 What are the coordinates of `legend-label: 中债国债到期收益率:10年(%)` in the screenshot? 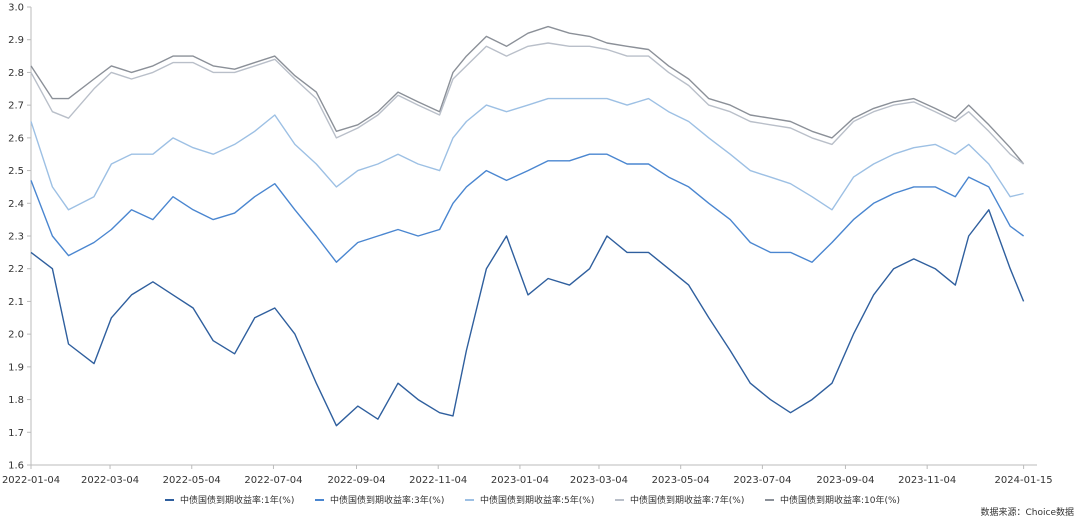 It's located at (840, 501).